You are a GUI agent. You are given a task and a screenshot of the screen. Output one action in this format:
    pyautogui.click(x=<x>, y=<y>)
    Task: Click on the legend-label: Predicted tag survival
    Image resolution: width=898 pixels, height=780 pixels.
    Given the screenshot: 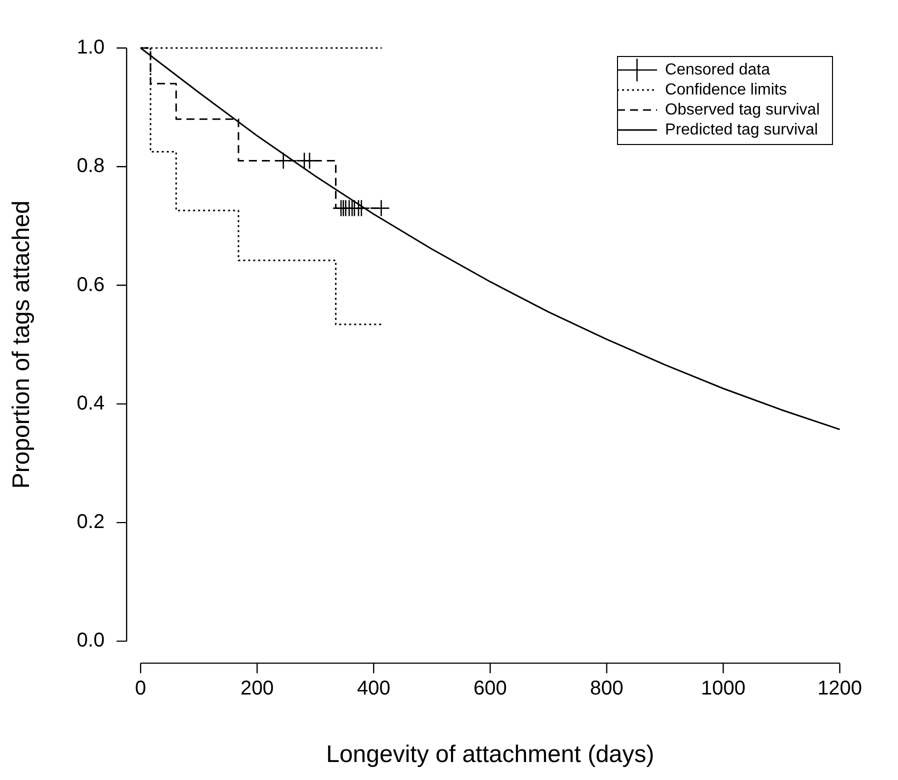 What is the action you would take?
    pyautogui.click(x=741, y=129)
    